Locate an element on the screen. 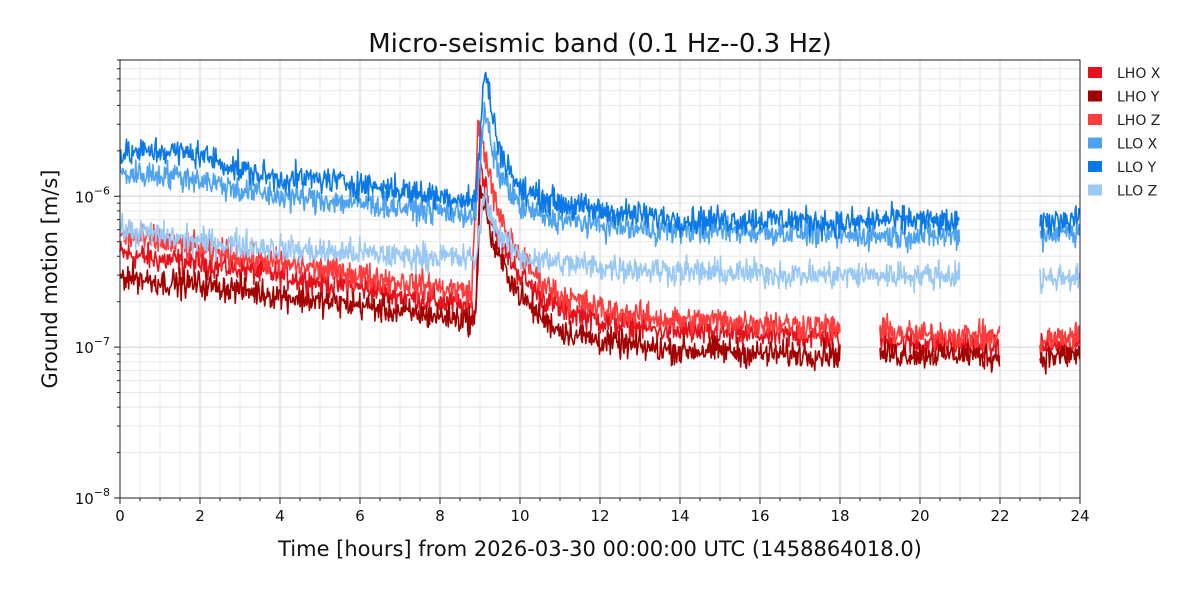 This screenshot has height=600, width=1200. x-tick-label: 18 is located at coordinates (839, 516).